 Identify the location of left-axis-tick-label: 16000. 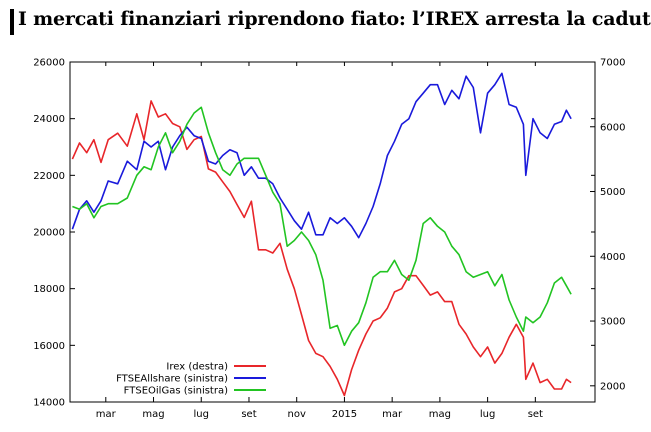
(49, 346).